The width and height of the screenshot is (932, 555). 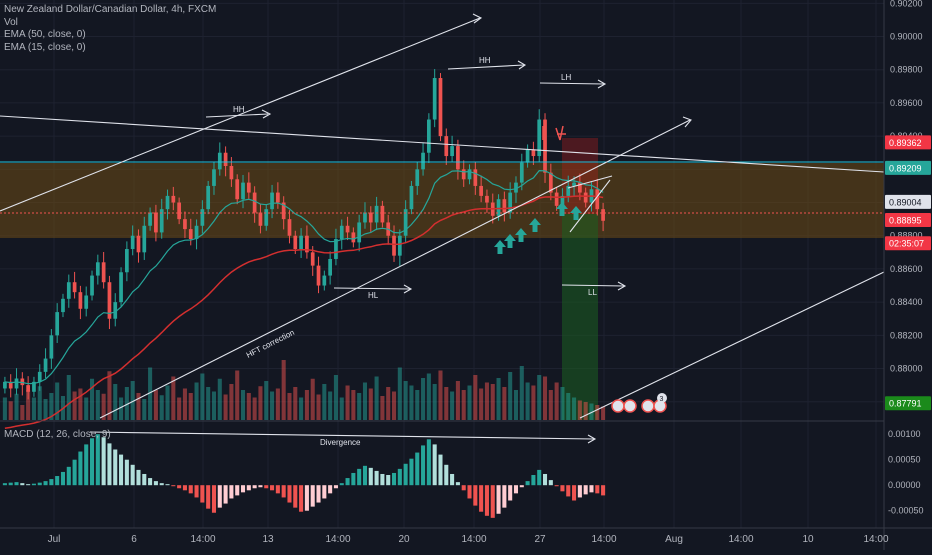 I want to click on ema15-legend: EMA (15, close, 0), so click(x=45, y=47).